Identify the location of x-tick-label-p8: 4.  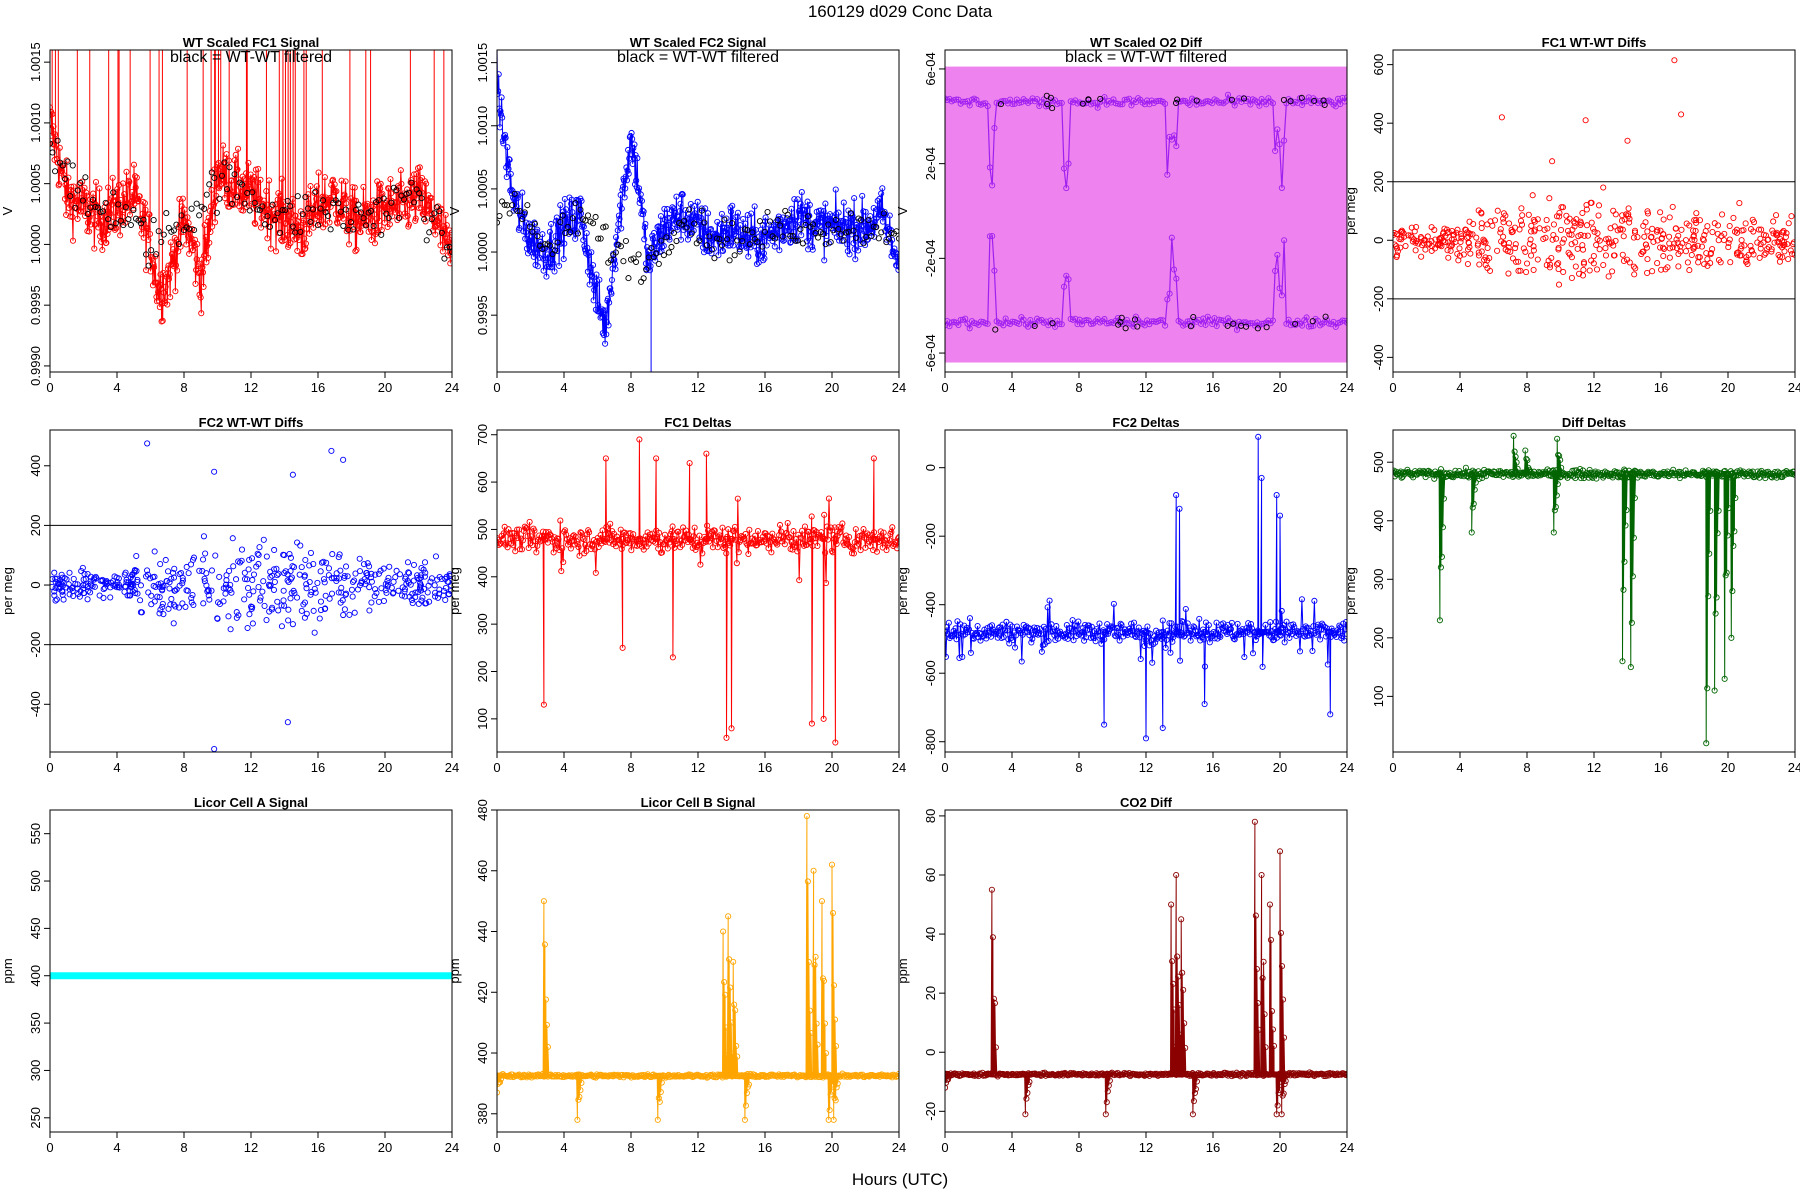
(1459, 767).